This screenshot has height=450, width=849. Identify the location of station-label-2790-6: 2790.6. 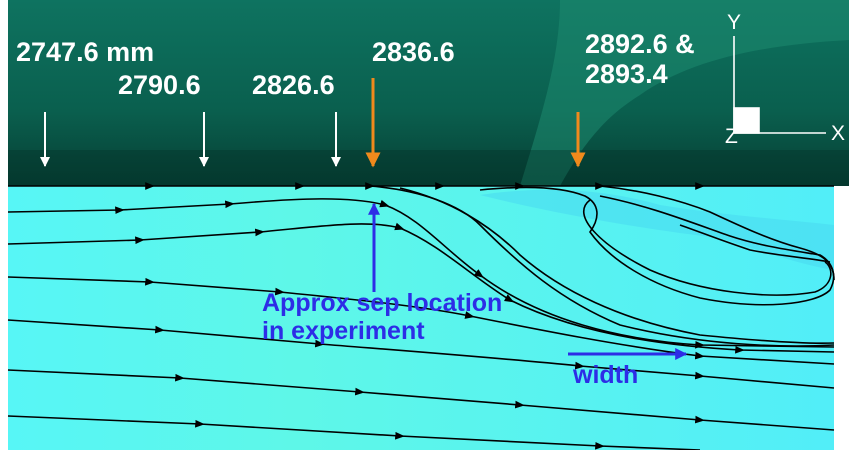
(159, 85).